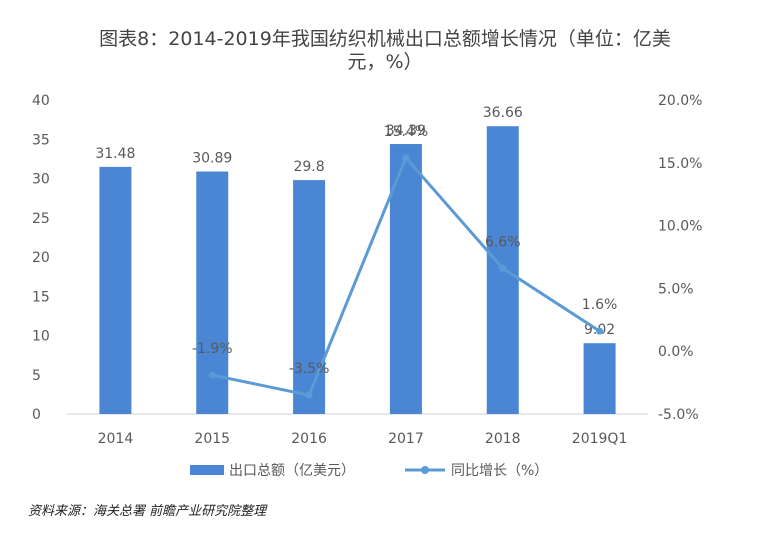  What do you see at coordinates (309, 439) in the screenshot?
I see `x-tick-label: 2016` at bounding box center [309, 439].